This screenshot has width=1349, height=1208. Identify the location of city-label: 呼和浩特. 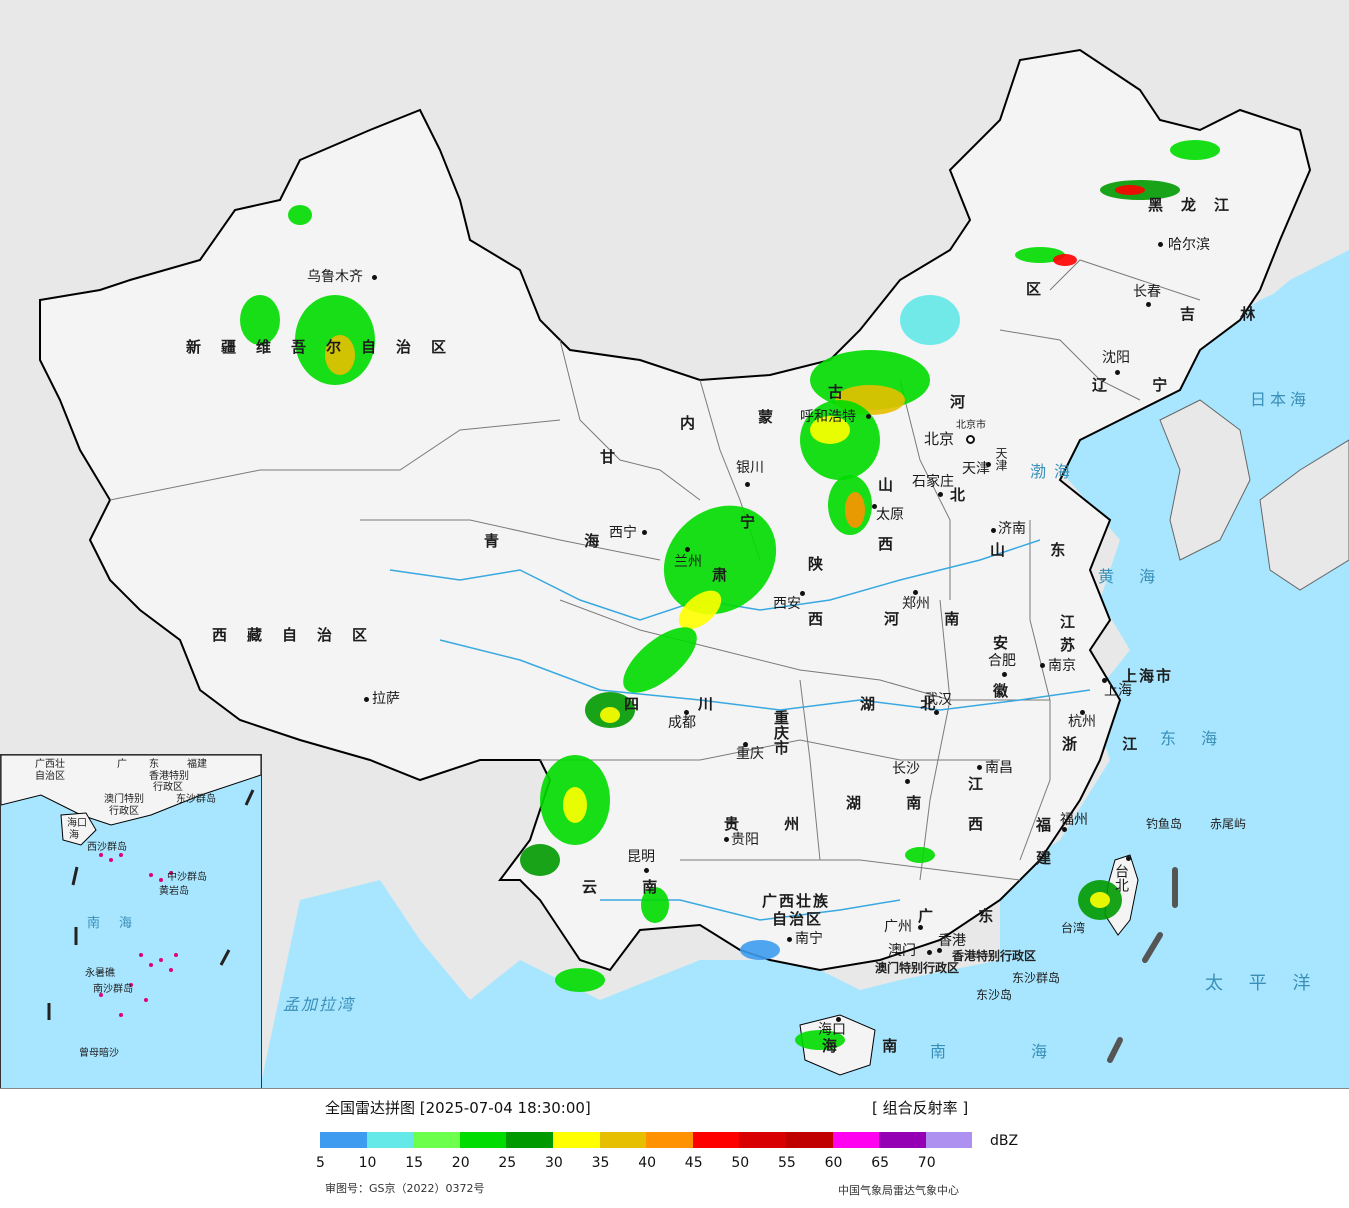
(828, 417).